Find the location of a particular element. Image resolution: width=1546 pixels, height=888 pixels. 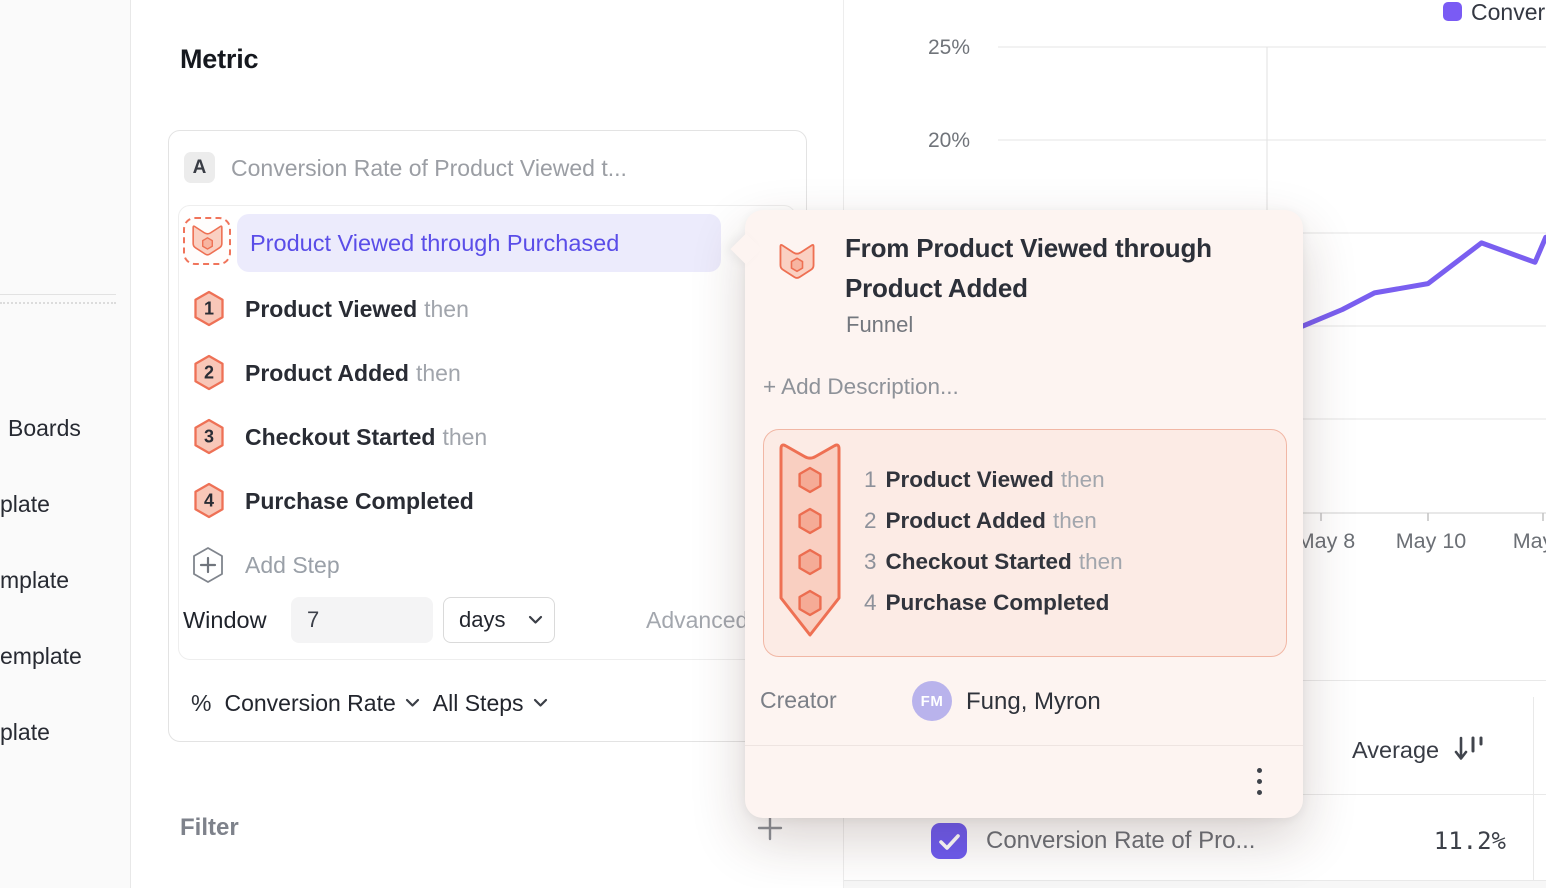

table-row-border is located at coordinates (1195, 880).